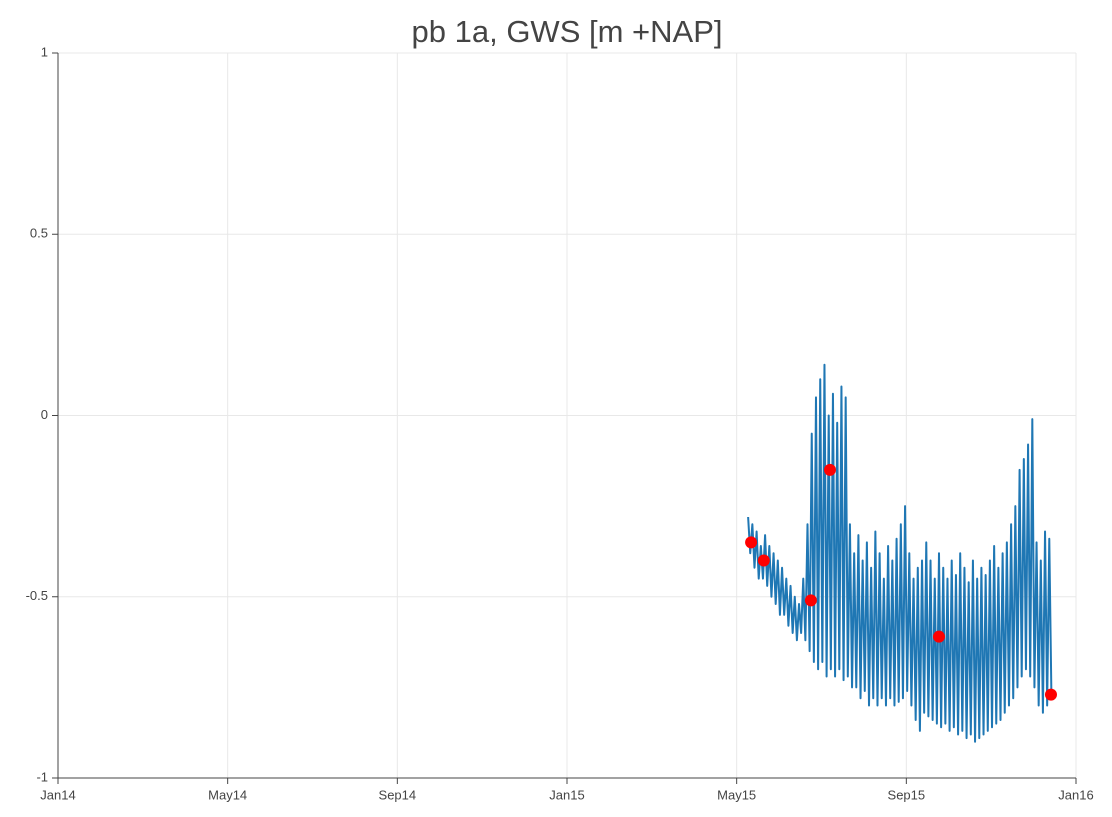 Image resolution: width=1112 pixels, height=817 pixels. I want to click on x-tick-label: Sep14, so click(398, 794).